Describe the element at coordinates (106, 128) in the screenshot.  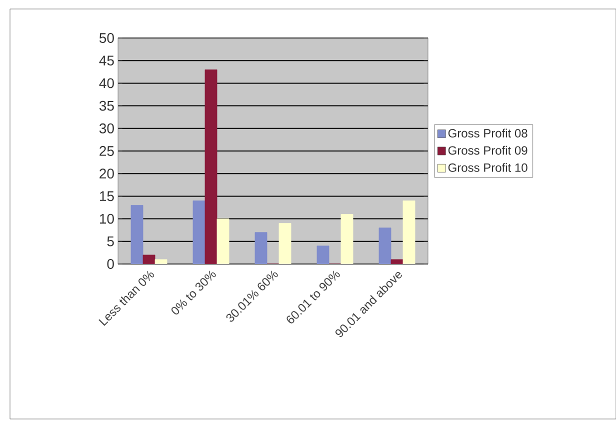
I see `y-tick-label: 30` at that location.